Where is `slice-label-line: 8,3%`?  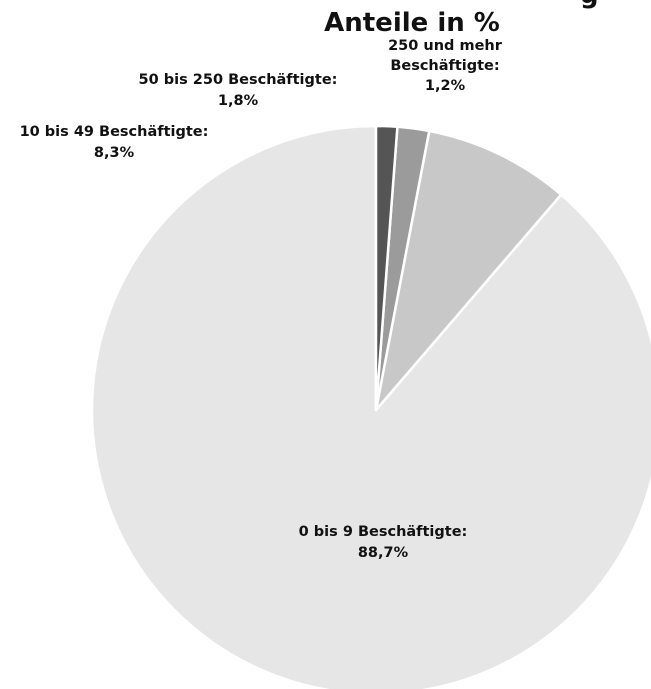 slice-label-line: 8,3% is located at coordinates (114, 153).